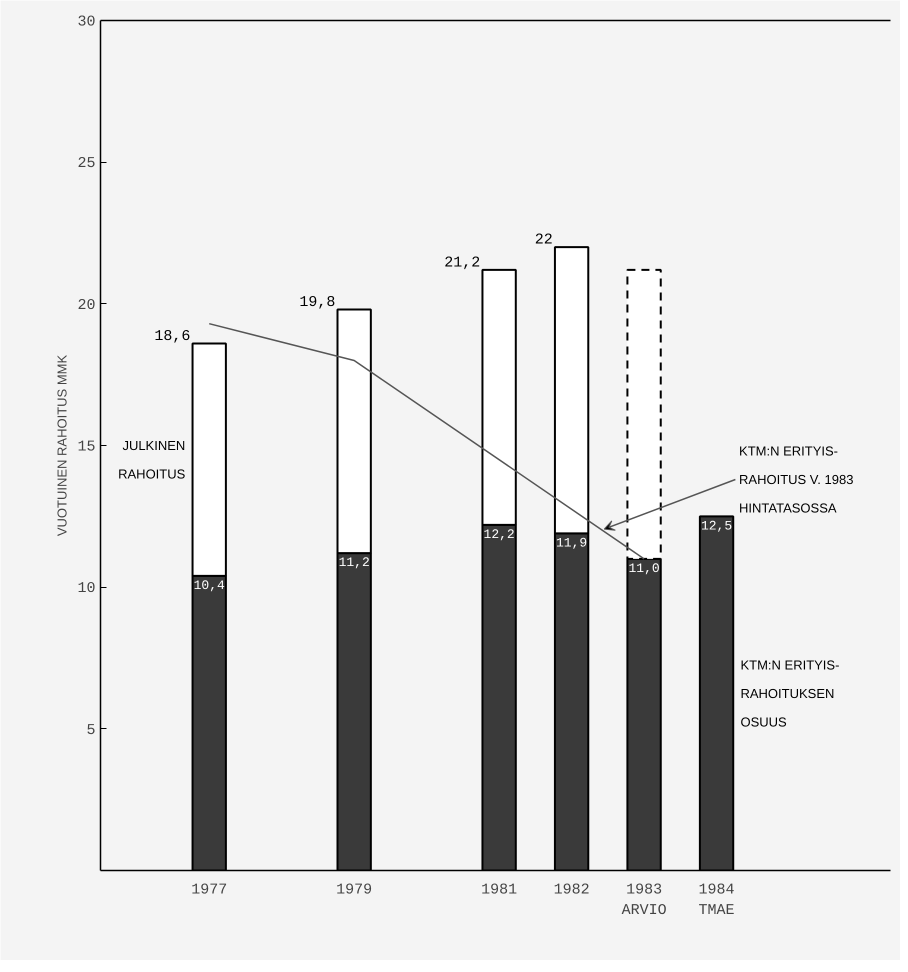  What do you see at coordinates (644, 900) in the screenshot?
I see `x-tick-label: 1983 ARVIO` at bounding box center [644, 900].